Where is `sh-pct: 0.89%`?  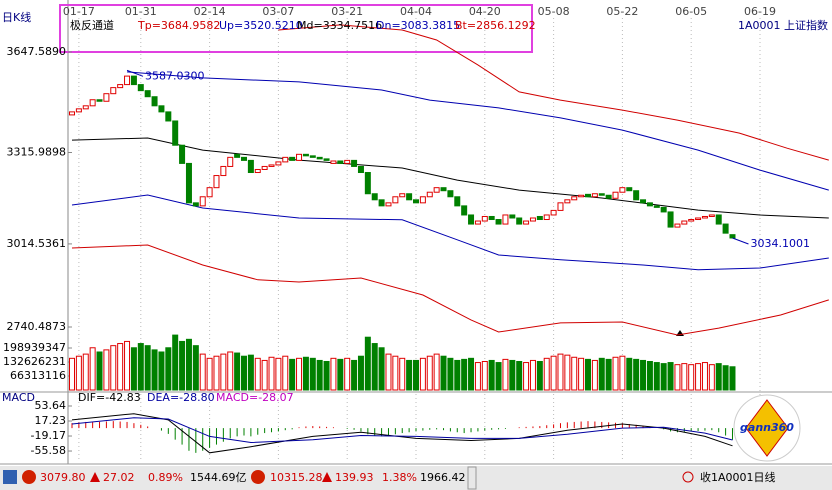 sh-pct: 0.89% is located at coordinates (165, 477).